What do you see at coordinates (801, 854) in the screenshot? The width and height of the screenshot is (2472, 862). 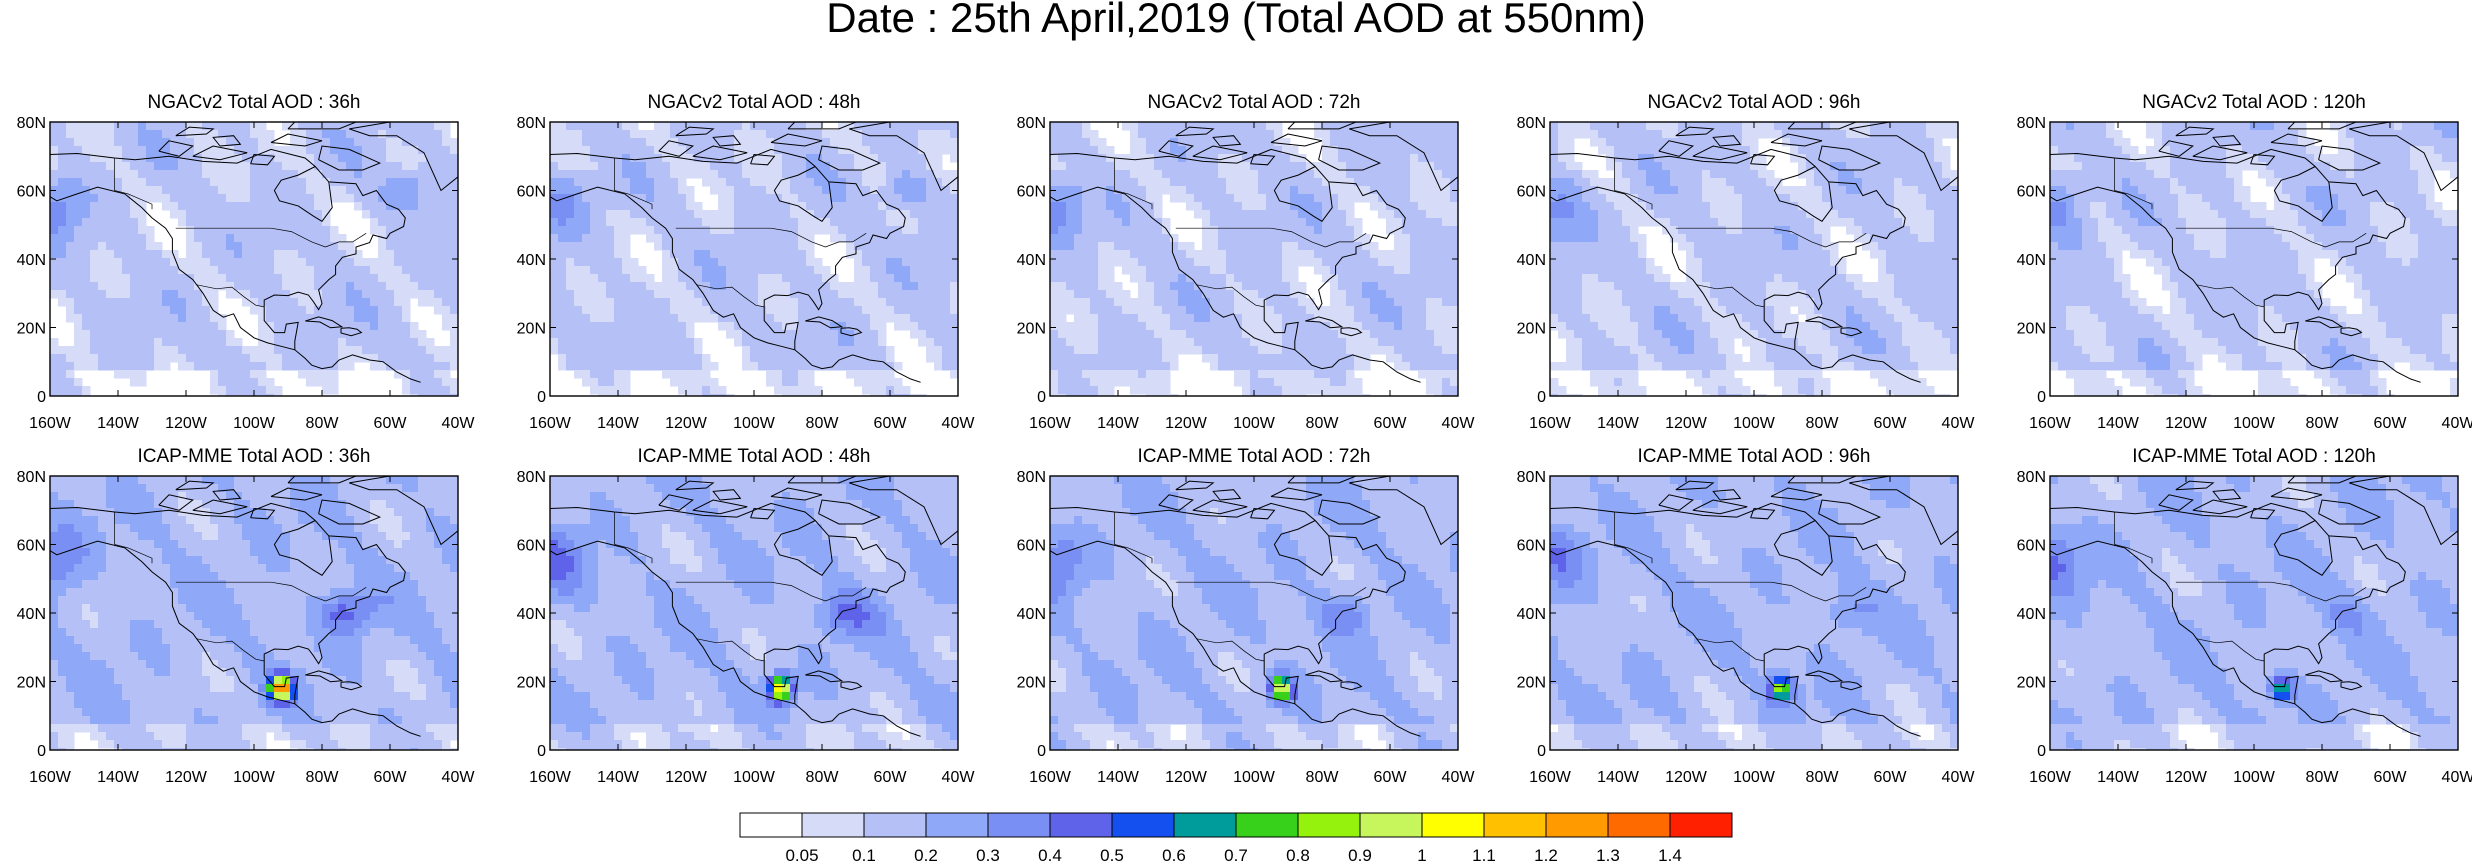 I see `colorbar-label: 0.05` at bounding box center [801, 854].